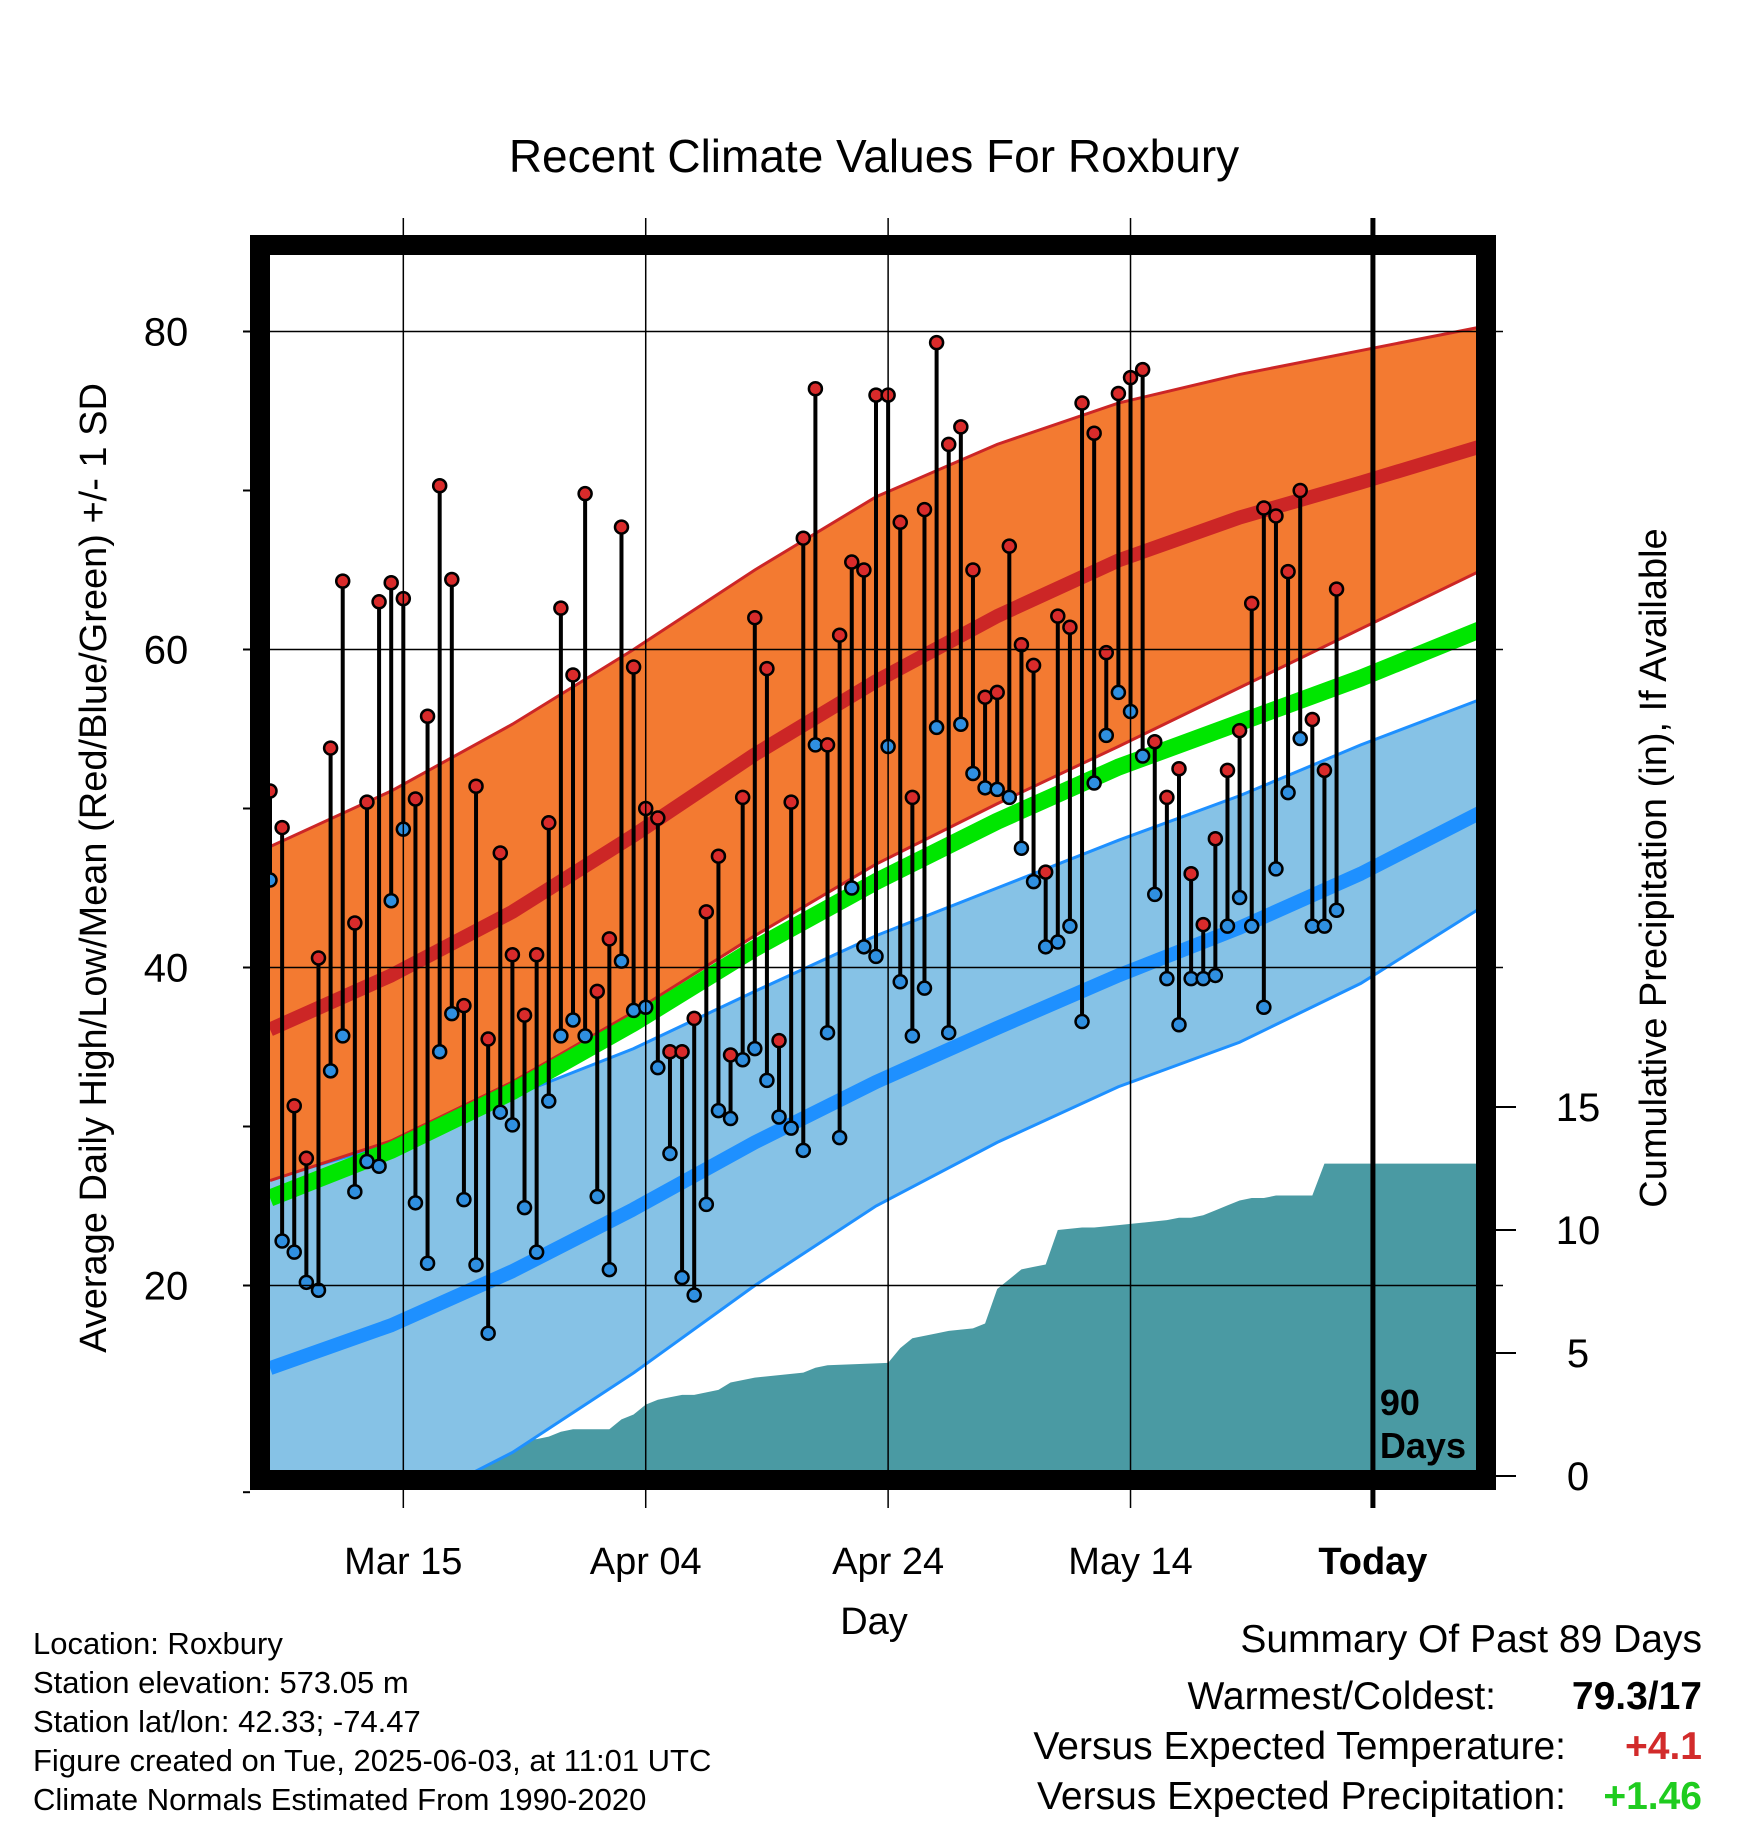 This screenshot has height=1828, width=1748. Describe the element at coordinates (166, 333) in the screenshot. I see `y-tick-label: 80` at that location.